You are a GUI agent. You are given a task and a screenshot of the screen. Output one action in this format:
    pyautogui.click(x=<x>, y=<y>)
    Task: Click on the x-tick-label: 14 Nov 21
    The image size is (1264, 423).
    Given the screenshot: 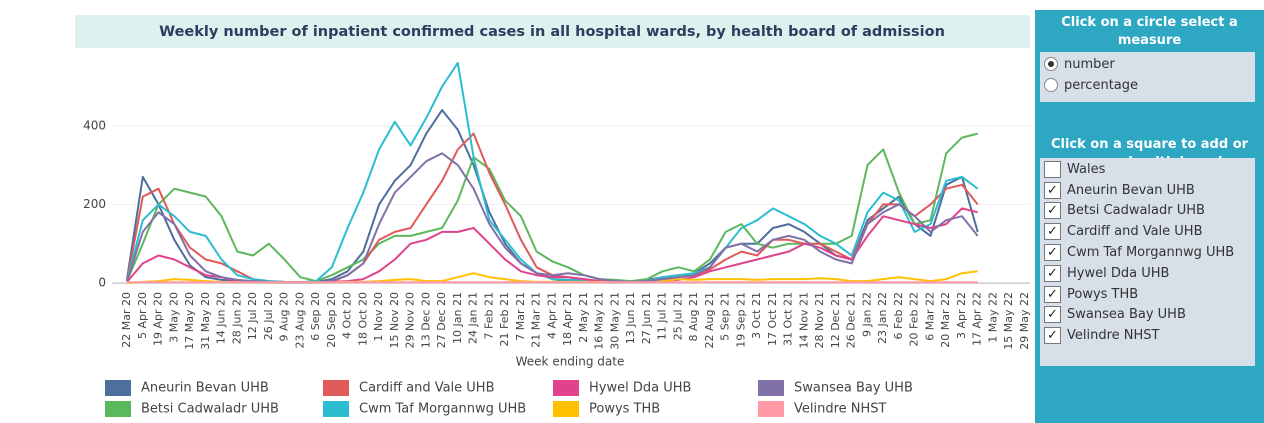 What is the action you would take?
    pyautogui.click(x=803, y=320)
    